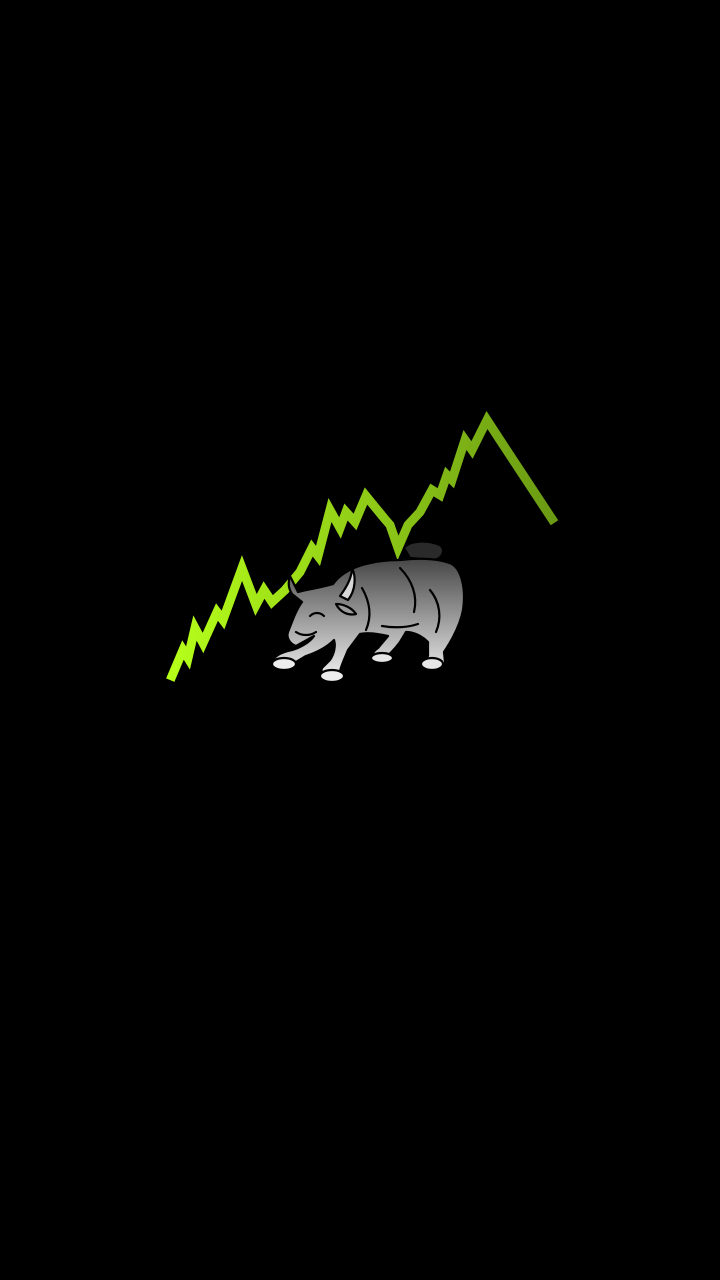 This screenshot has width=720, height=1280. I want to click on bull-shoulder-line, so click(365, 609).